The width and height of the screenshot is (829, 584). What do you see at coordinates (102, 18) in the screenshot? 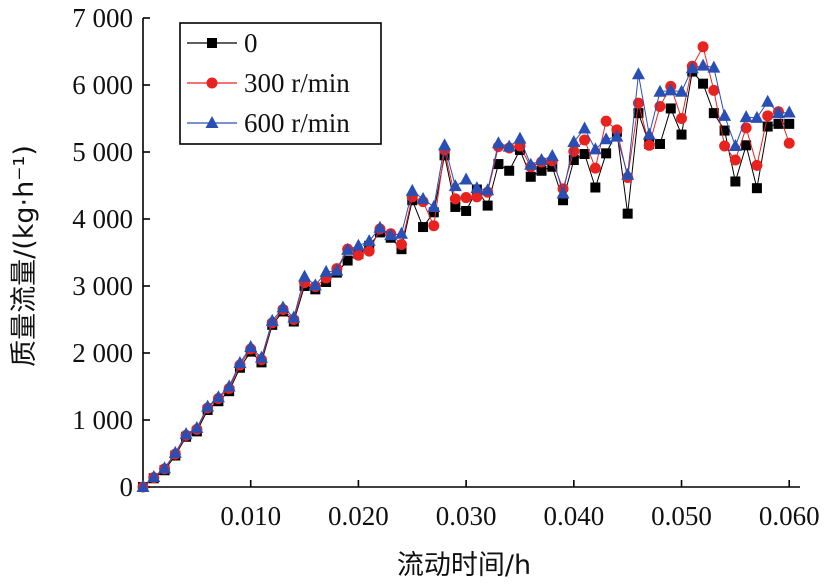
I see `y-tick-label: 7 000` at bounding box center [102, 18].